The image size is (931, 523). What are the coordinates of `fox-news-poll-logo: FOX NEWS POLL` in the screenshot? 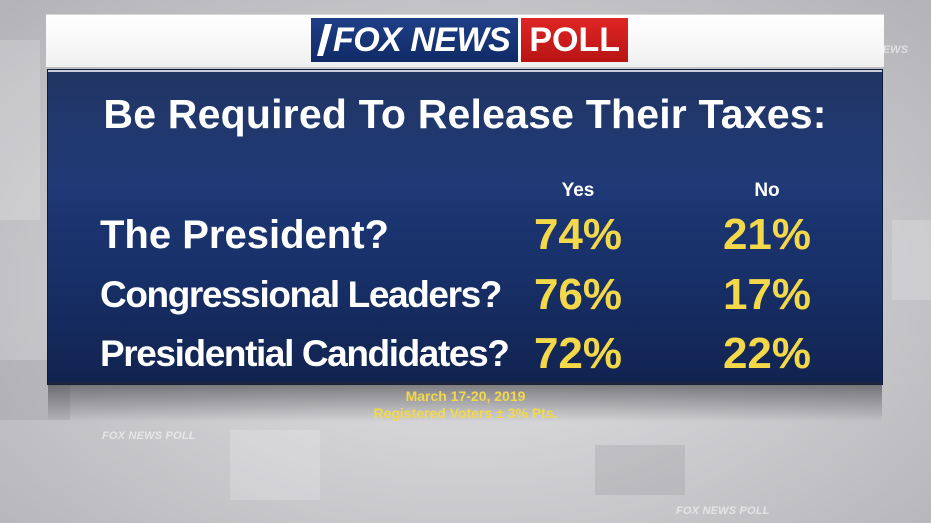 It's located at (470, 40).